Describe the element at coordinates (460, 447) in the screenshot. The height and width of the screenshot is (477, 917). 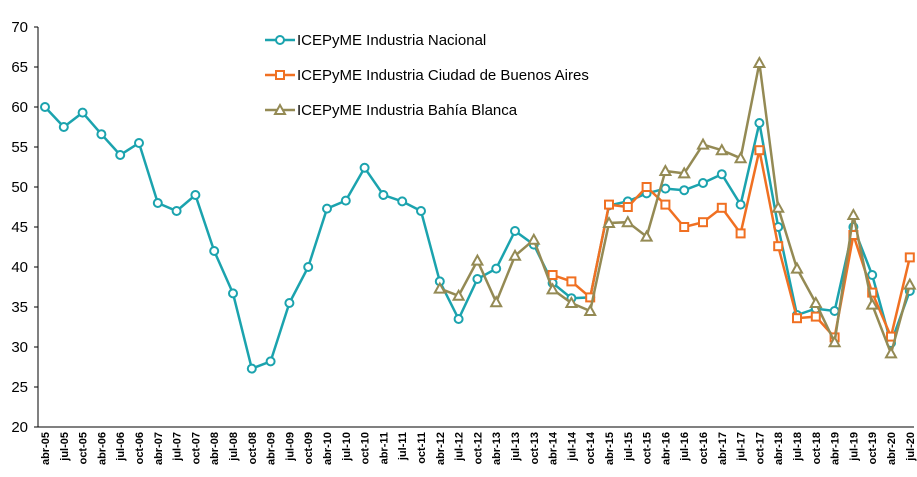
I see `x-tick-label: jul-12` at that location.